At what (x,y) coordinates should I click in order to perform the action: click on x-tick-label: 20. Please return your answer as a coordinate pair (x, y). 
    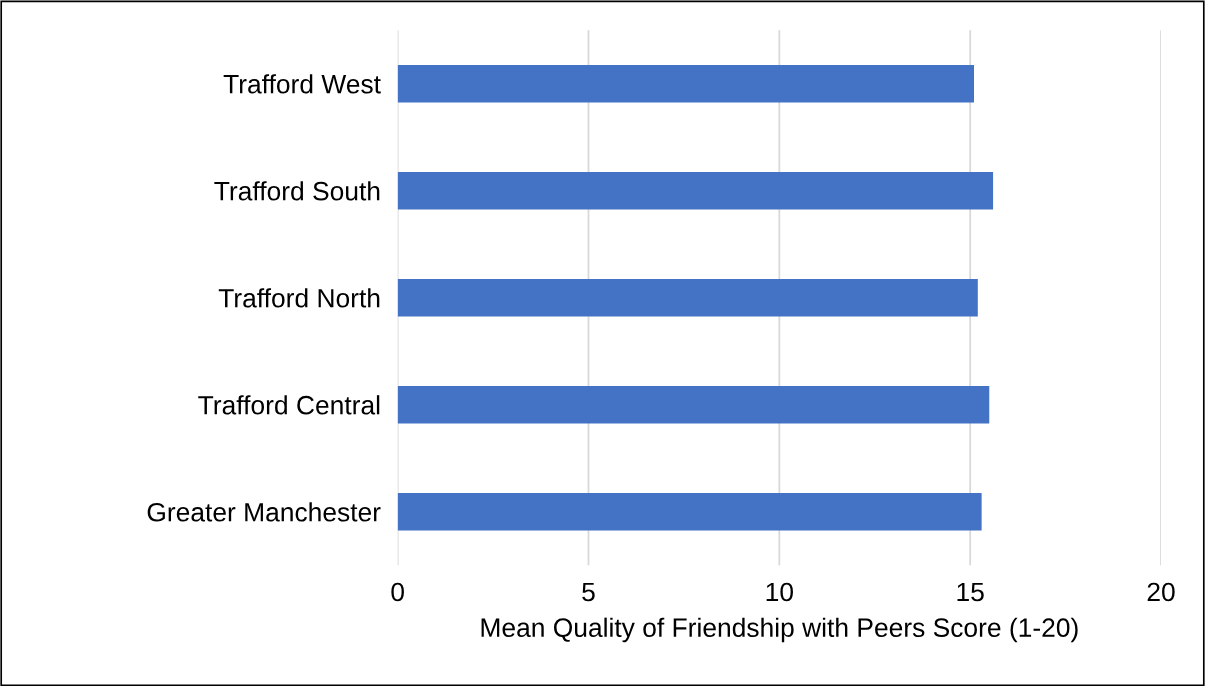
    Looking at the image, I should click on (1161, 592).